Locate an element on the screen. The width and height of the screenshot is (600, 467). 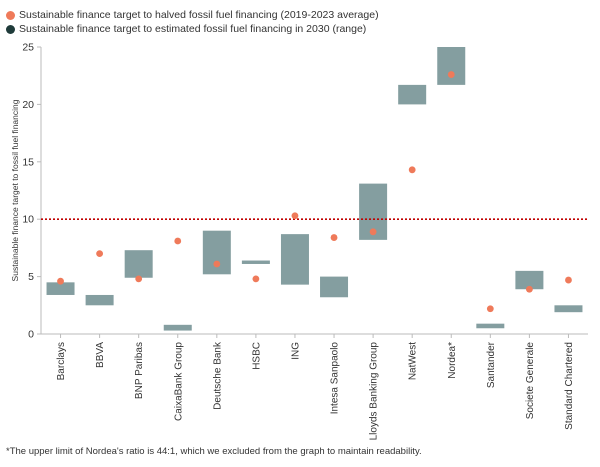
y-tick-label: 15 is located at coordinates (28, 162).